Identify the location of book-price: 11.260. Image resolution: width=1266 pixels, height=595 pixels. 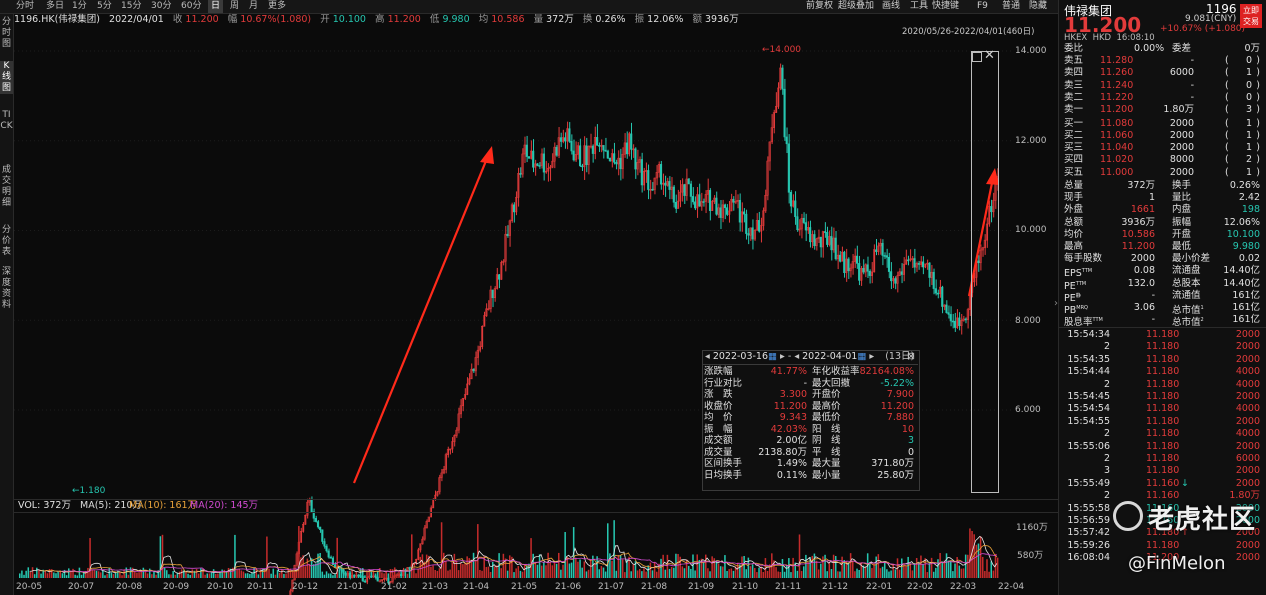
(1117, 73).